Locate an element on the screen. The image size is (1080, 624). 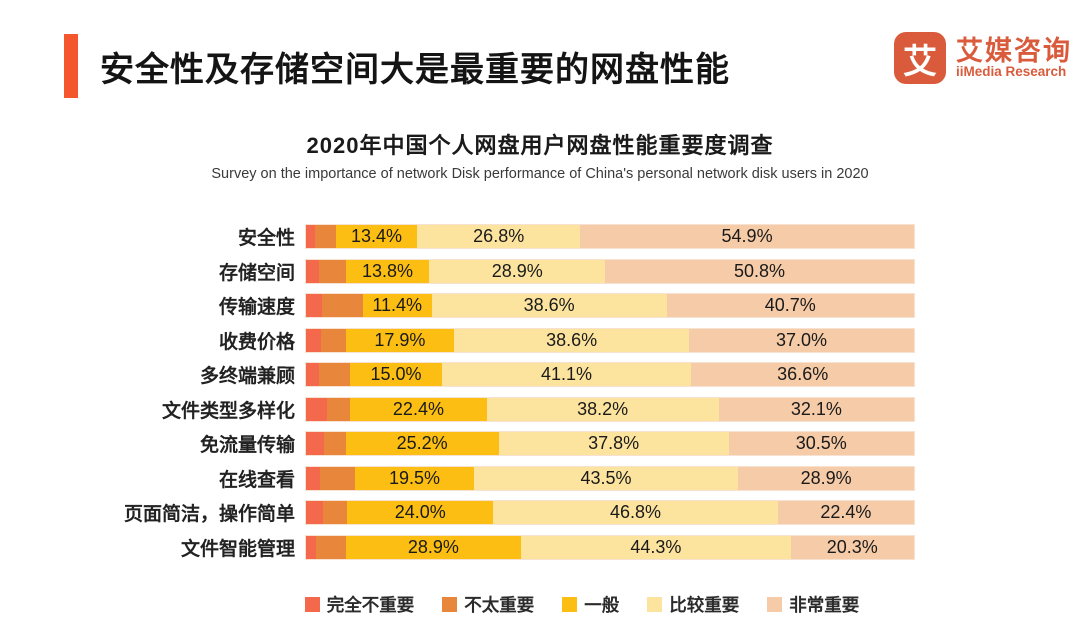
bar-segment: 54.9% is located at coordinates (747, 236).